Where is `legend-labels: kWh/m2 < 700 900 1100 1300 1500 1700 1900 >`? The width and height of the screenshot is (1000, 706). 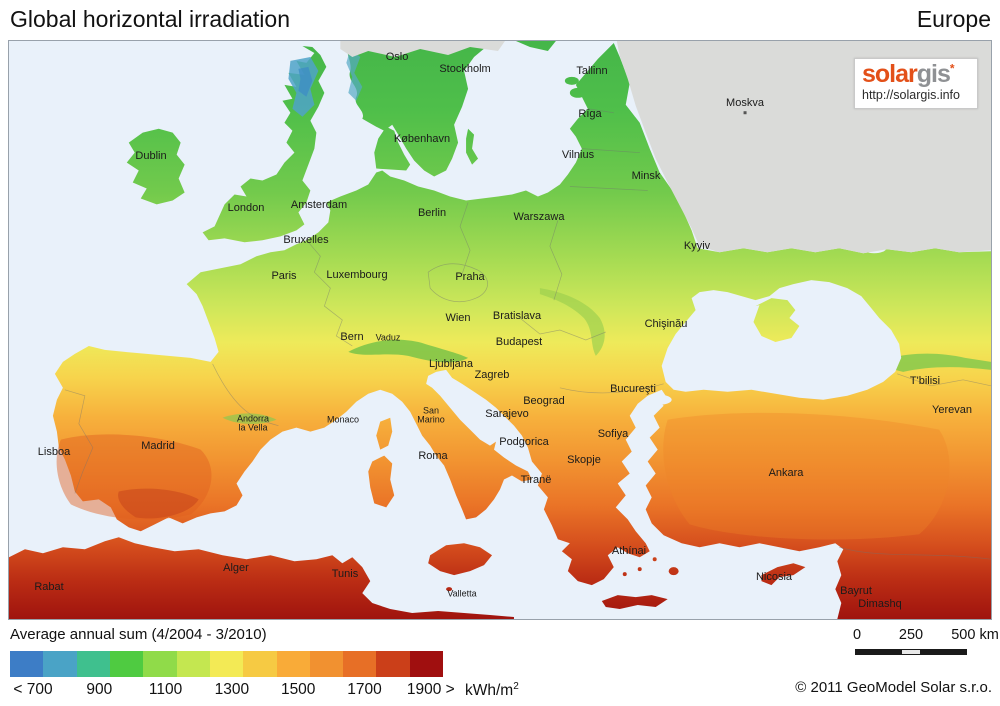
legend-labels: kWh/m2 < 700 900 1100 1300 1500 1700 1900 > is located at coordinates (270, 691).